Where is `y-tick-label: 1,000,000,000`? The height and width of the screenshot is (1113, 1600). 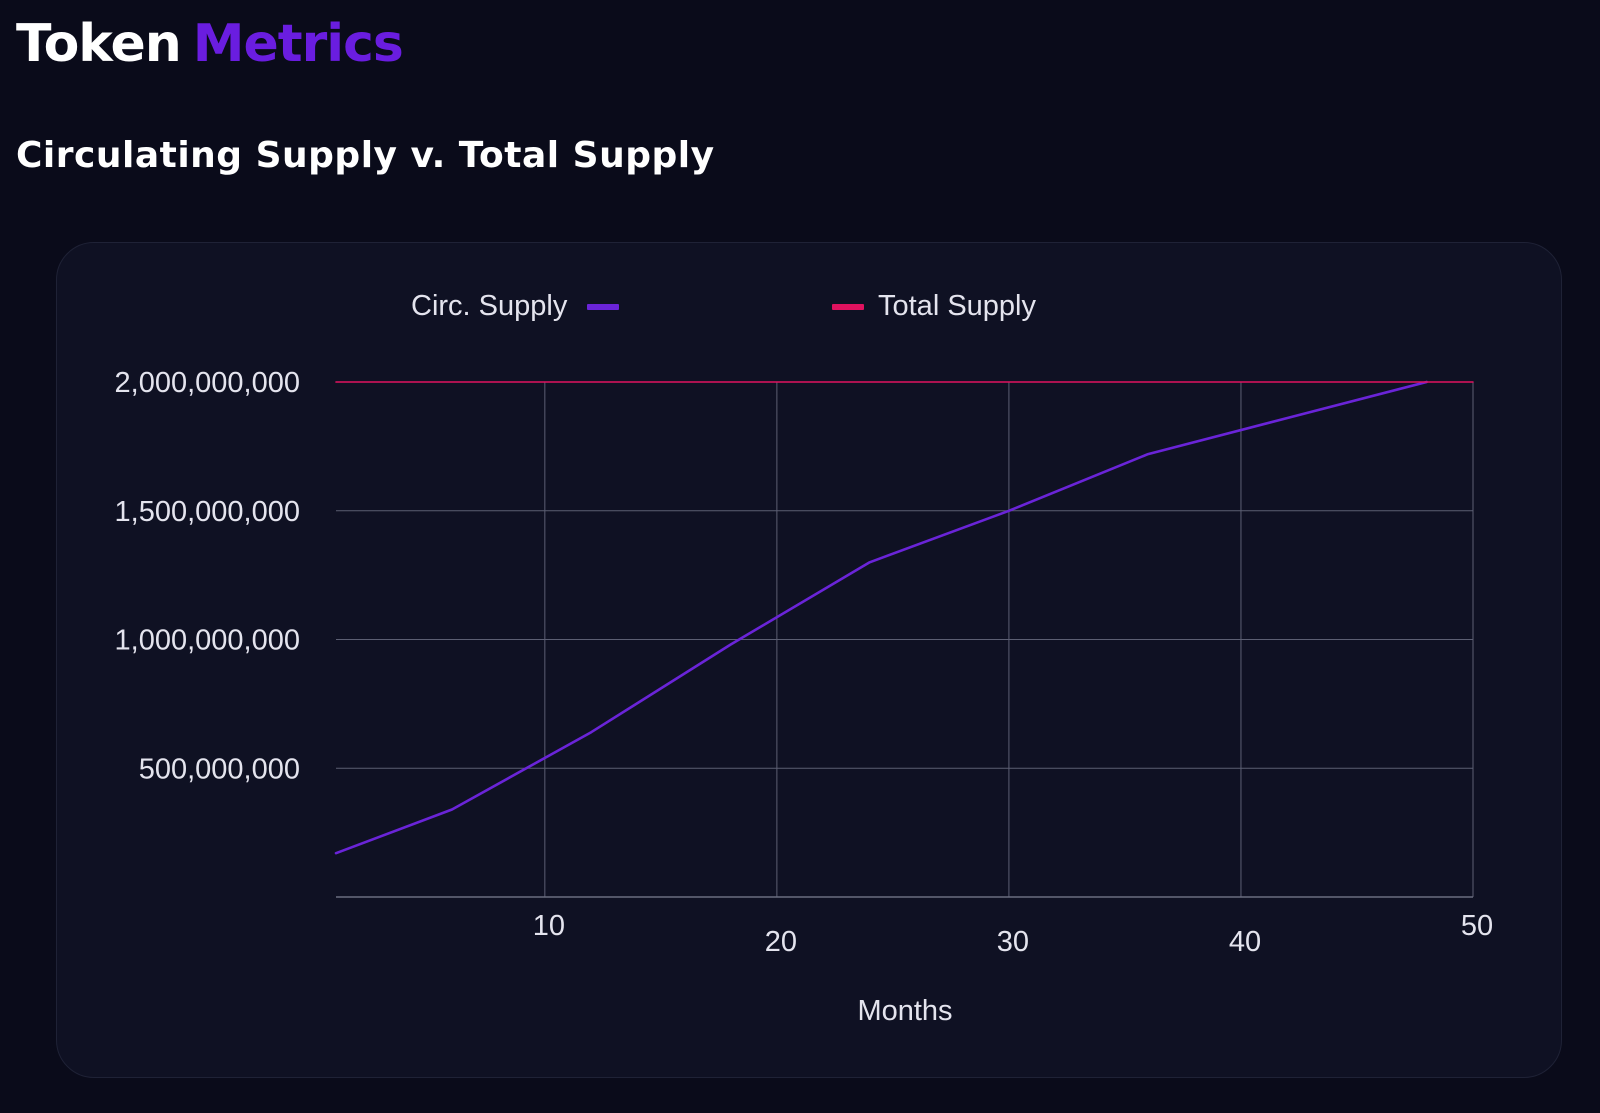 y-tick-label: 1,000,000,000 is located at coordinates (207, 641).